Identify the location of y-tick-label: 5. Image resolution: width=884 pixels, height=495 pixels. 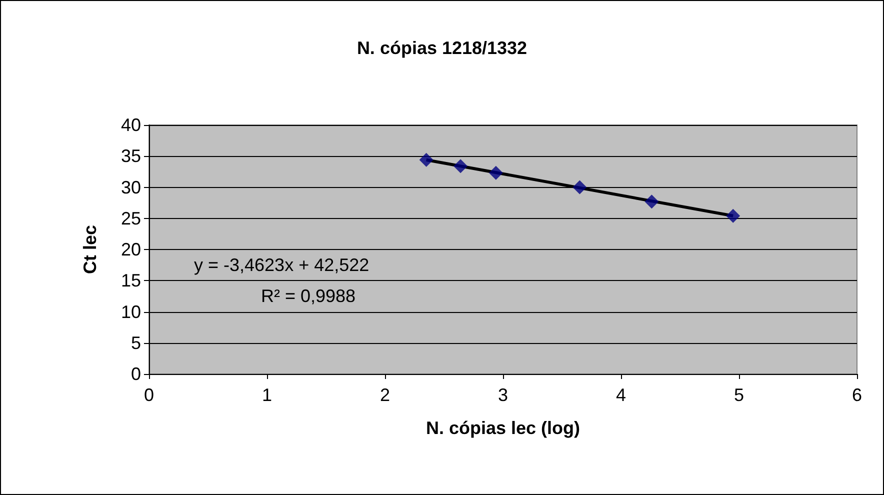
(135, 342).